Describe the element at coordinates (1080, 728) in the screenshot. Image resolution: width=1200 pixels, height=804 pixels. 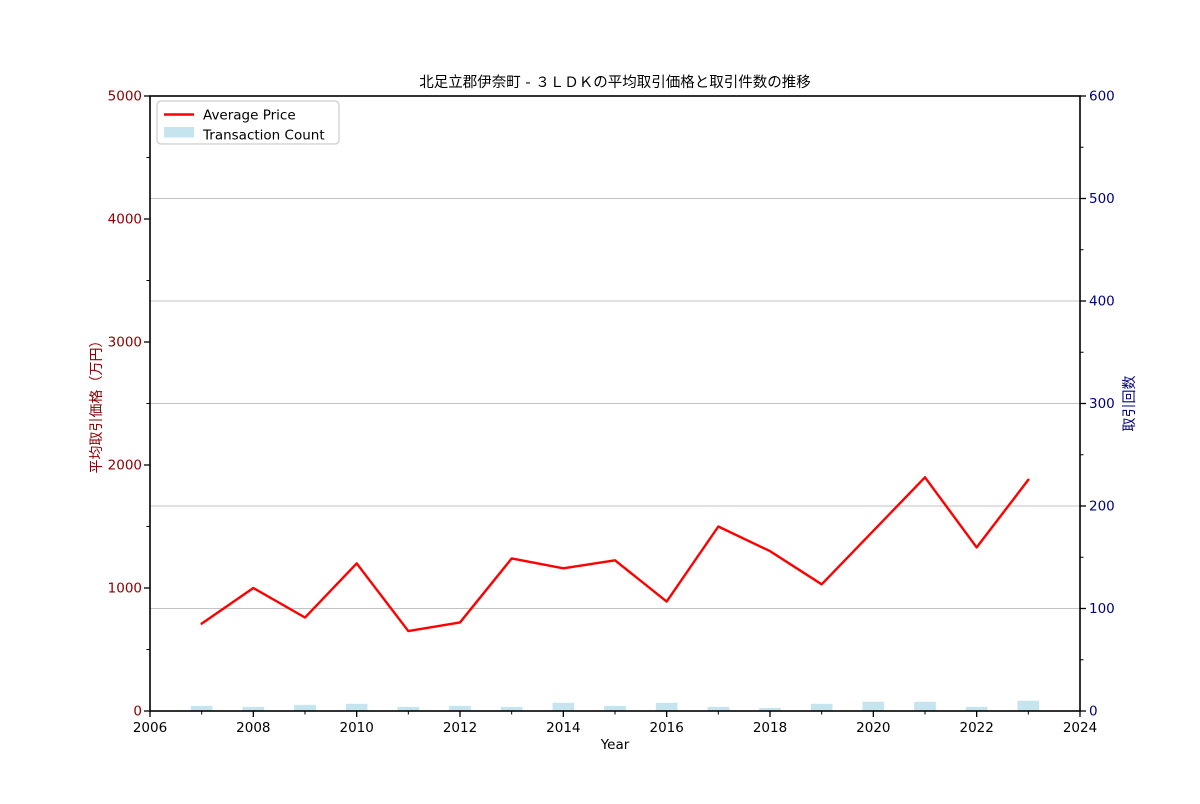
I see `x-tick-label: 2024` at that location.